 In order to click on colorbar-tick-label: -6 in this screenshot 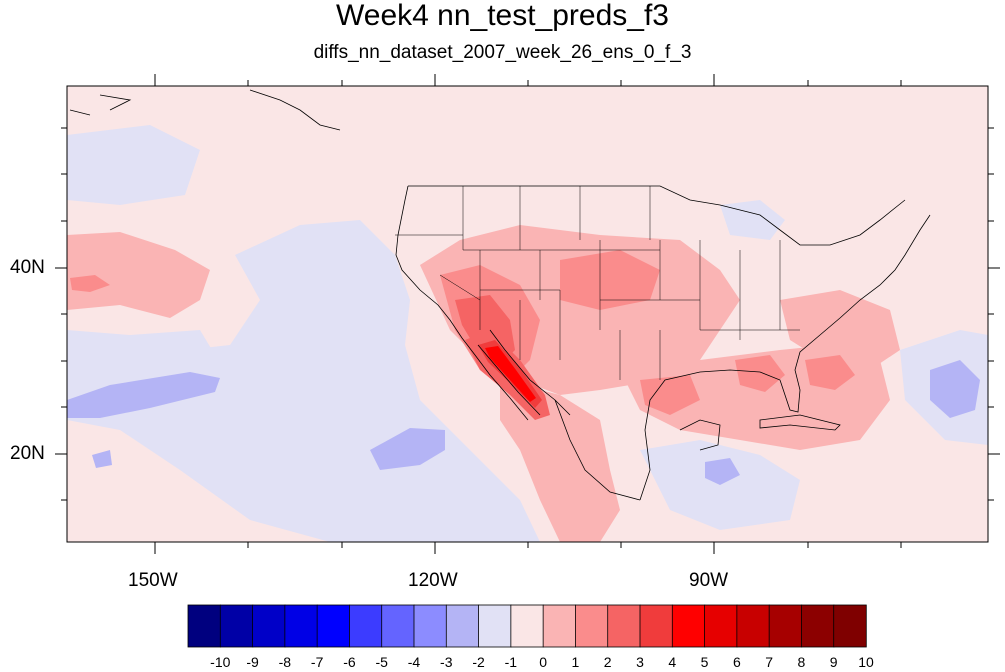, I will do `click(349, 662)`.